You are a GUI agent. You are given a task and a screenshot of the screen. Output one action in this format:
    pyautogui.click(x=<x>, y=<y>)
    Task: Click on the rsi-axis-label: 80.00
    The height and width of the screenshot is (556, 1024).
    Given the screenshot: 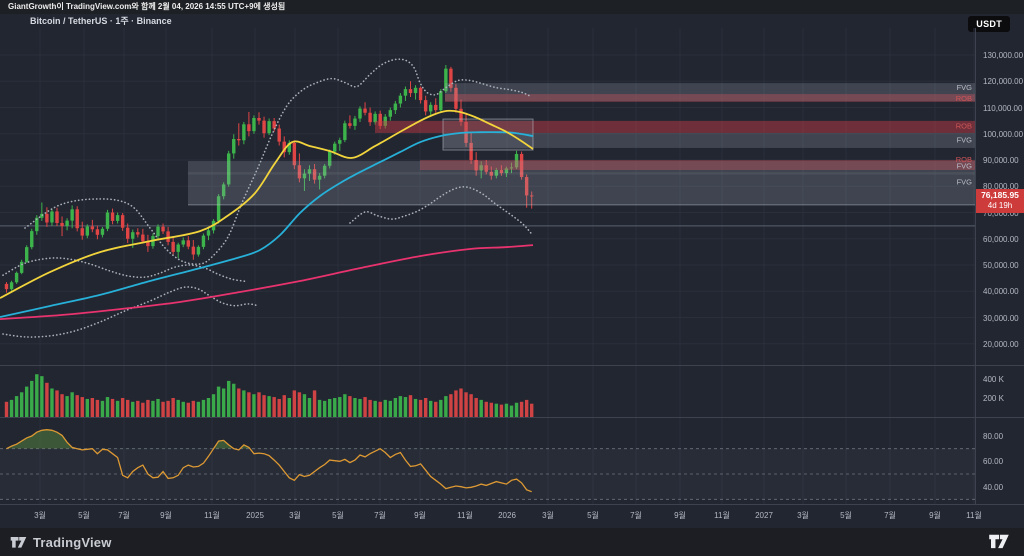 What is the action you would take?
    pyautogui.click(x=993, y=436)
    